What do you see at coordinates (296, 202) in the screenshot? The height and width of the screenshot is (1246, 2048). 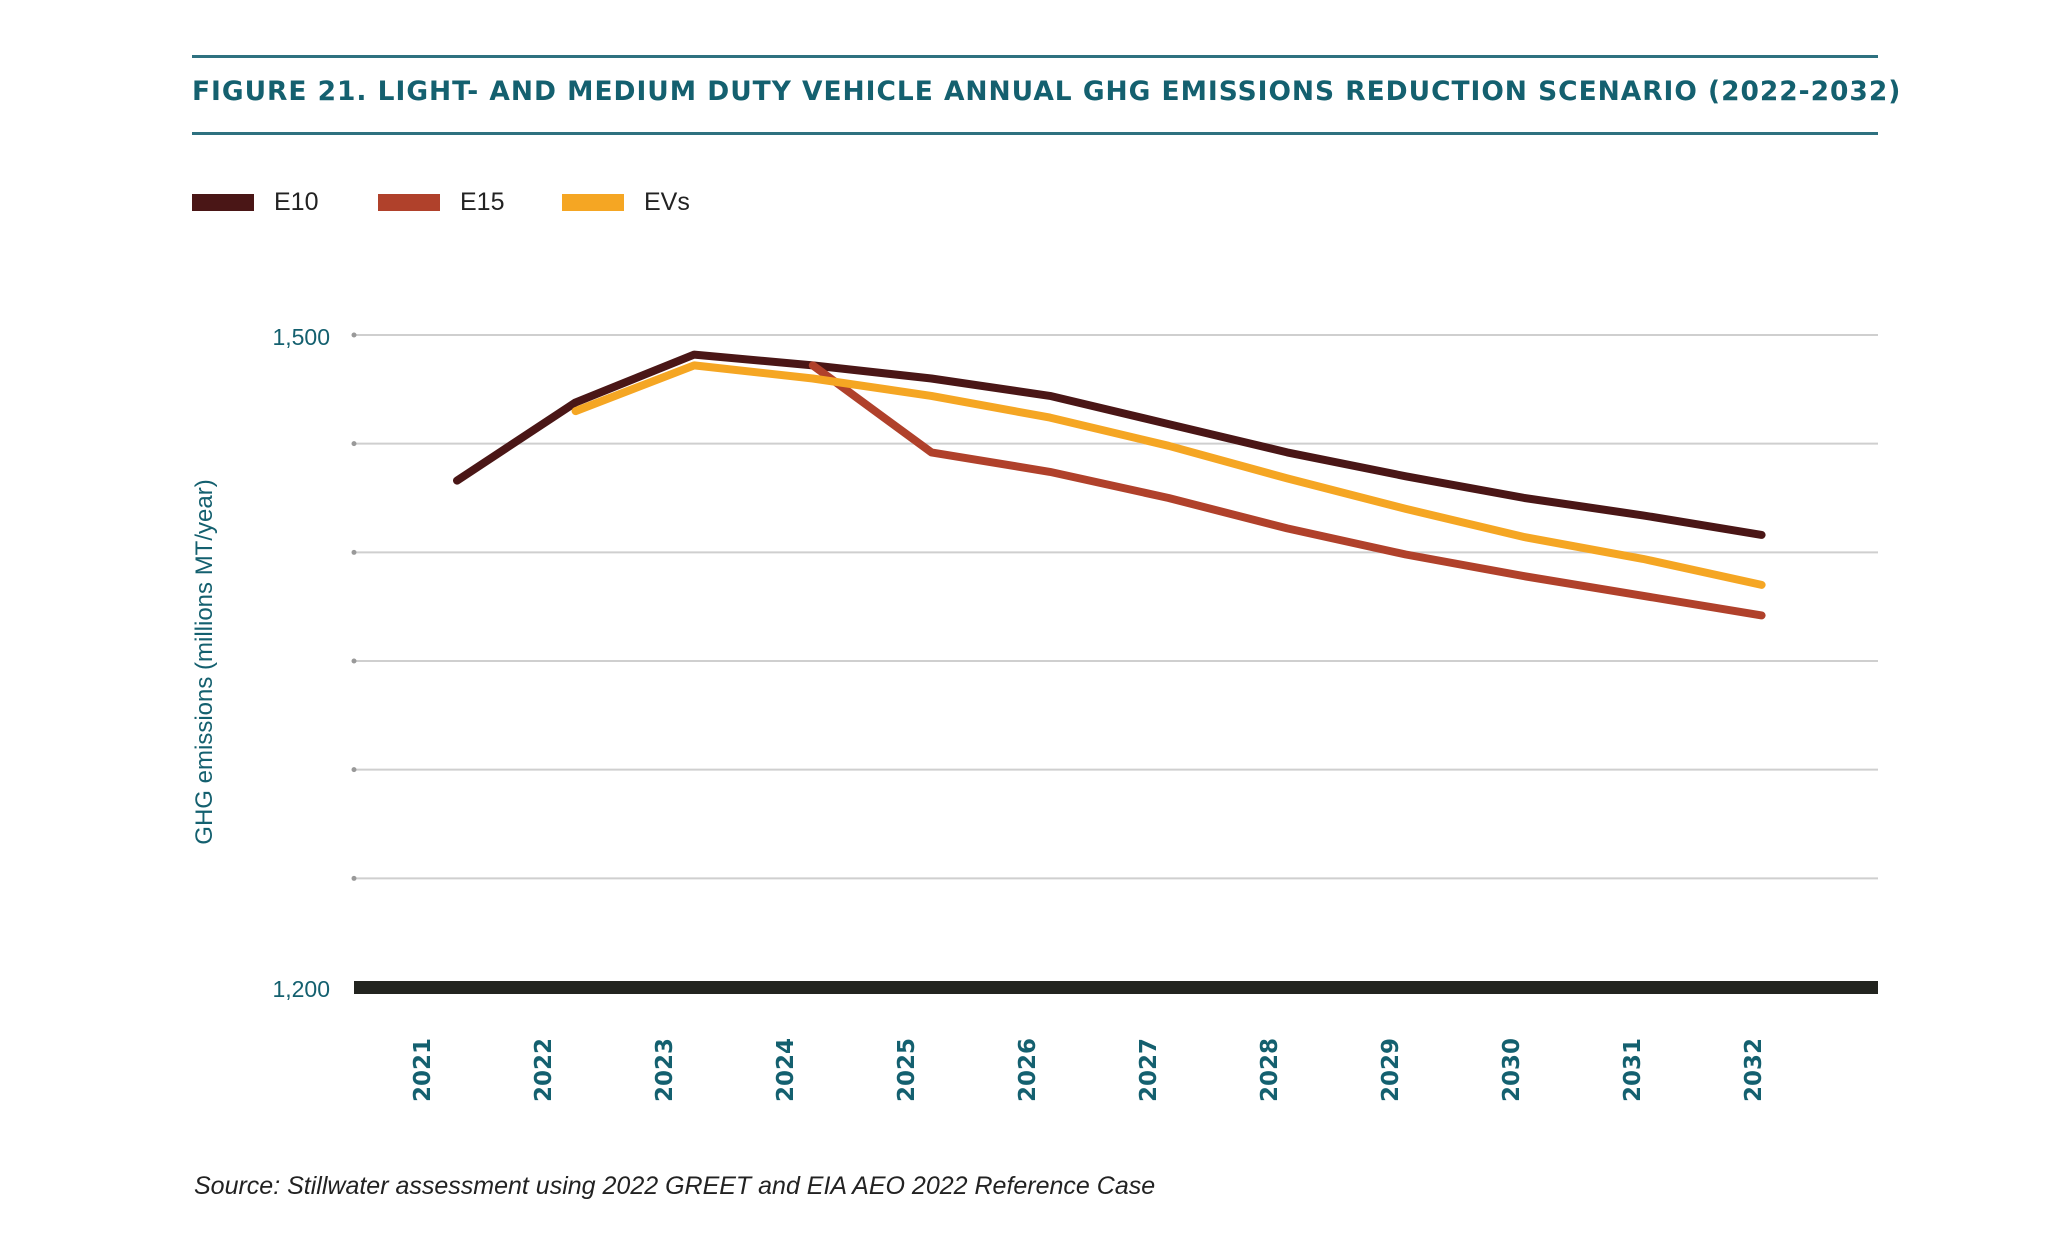 I see `legend-label-e10: E10` at bounding box center [296, 202].